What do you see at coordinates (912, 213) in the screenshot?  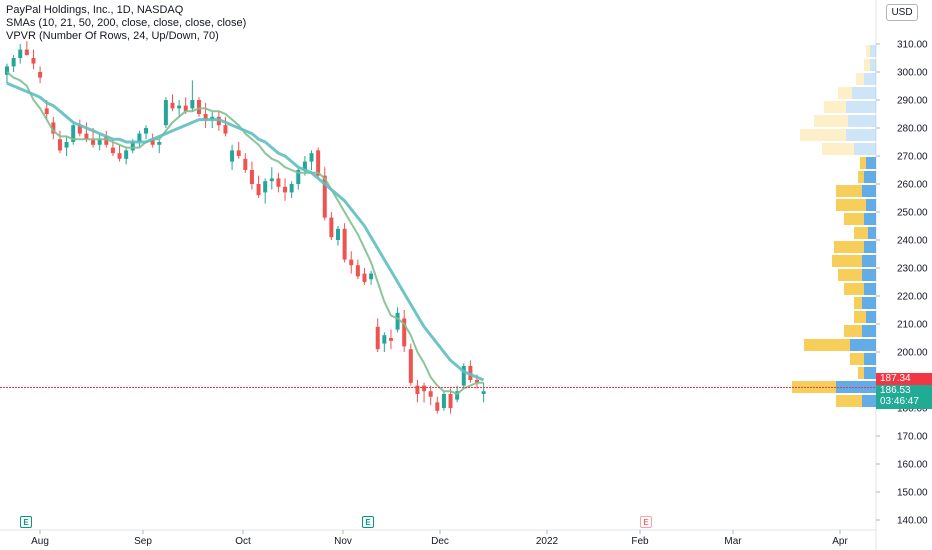 I see `price-tick-label: 250.00` at bounding box center [912, 213].